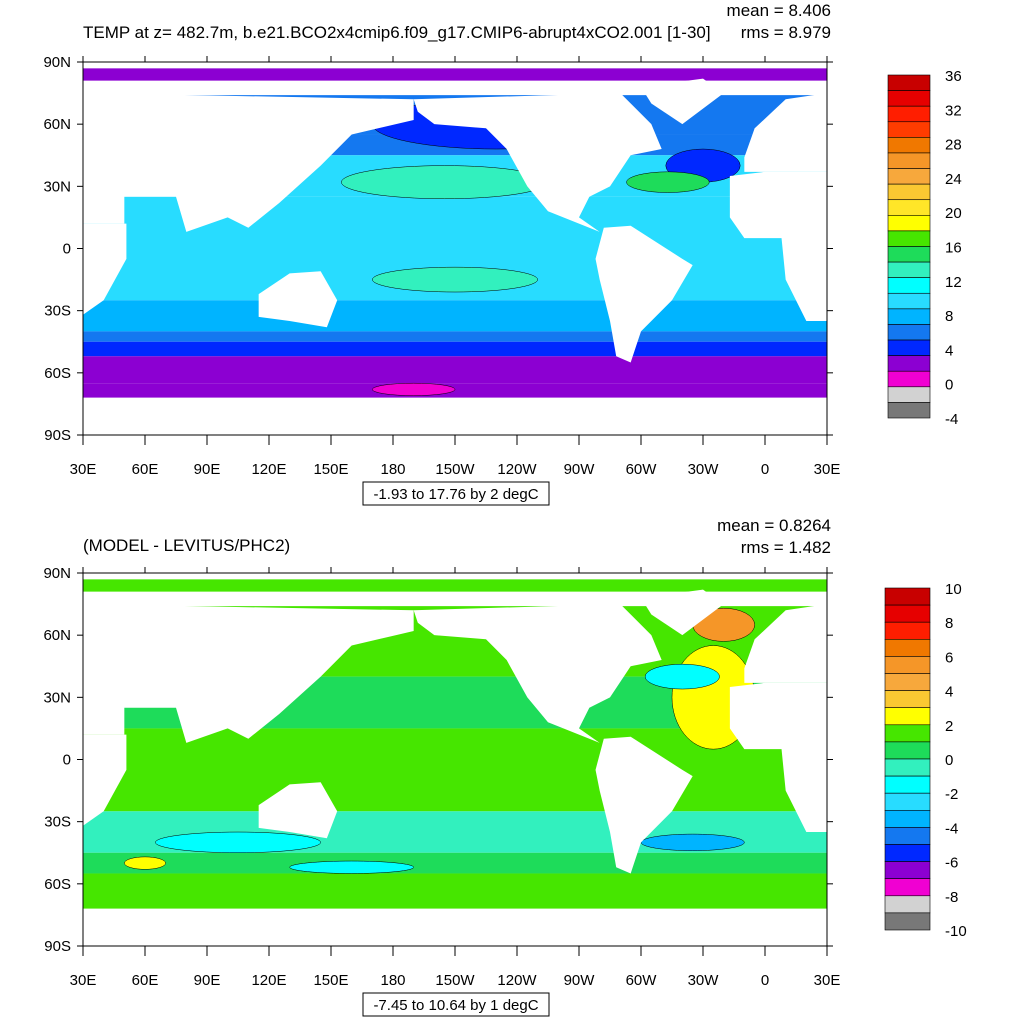  Describe the element at coordinates (67, 249) in the screenshot. I see `lat-label: 0` at that location.